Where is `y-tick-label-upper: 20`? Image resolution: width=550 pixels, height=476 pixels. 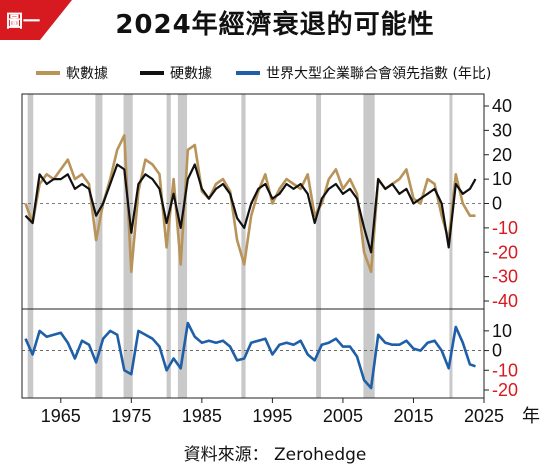
y-tick-label-upper: 20 is located at coordinates (502, 155).